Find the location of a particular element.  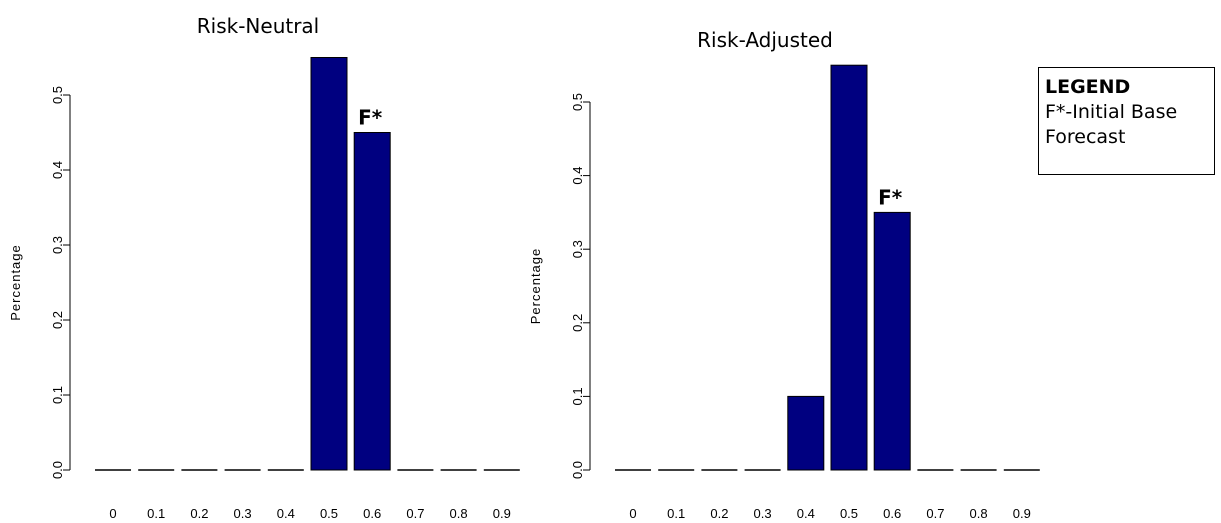

y-tick-label-0-1: 0.1 is located at coordinates (57, 395).